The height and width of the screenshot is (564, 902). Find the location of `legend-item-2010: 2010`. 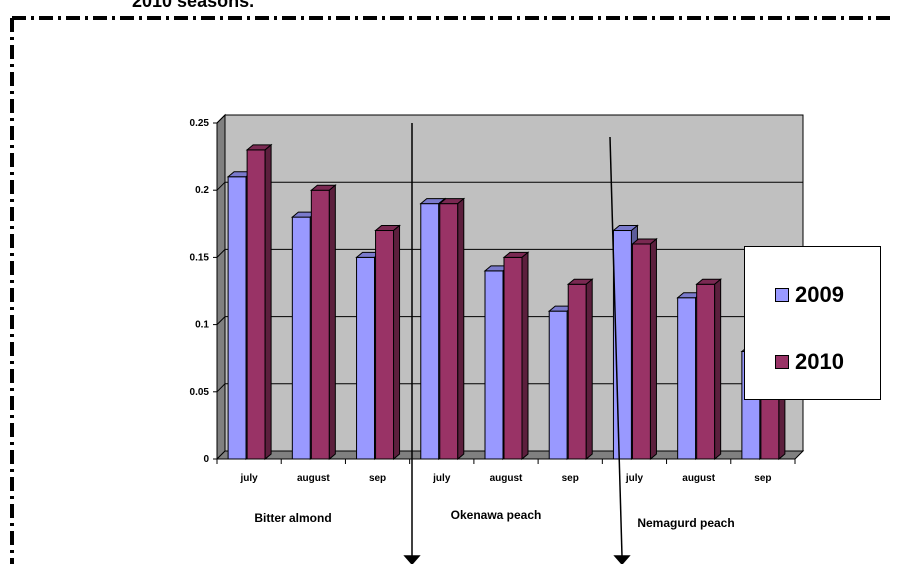

legend-item-2010: 2010 is located at coordinates (809, 362).